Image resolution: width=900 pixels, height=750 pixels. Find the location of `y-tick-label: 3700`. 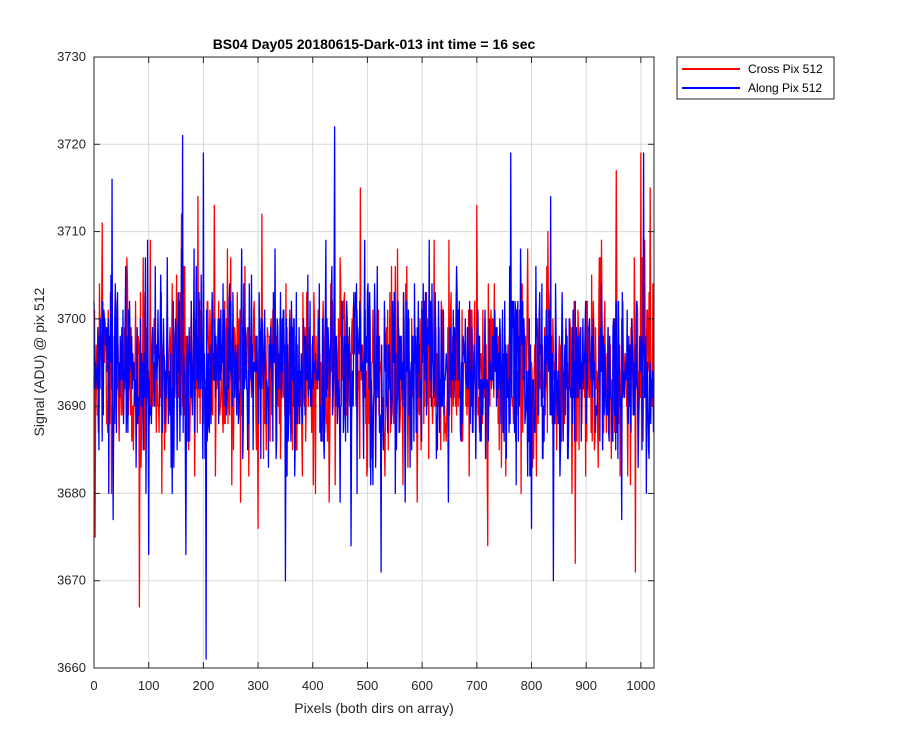

y-tick-label: 3700 is located at coordinates (71, 318).